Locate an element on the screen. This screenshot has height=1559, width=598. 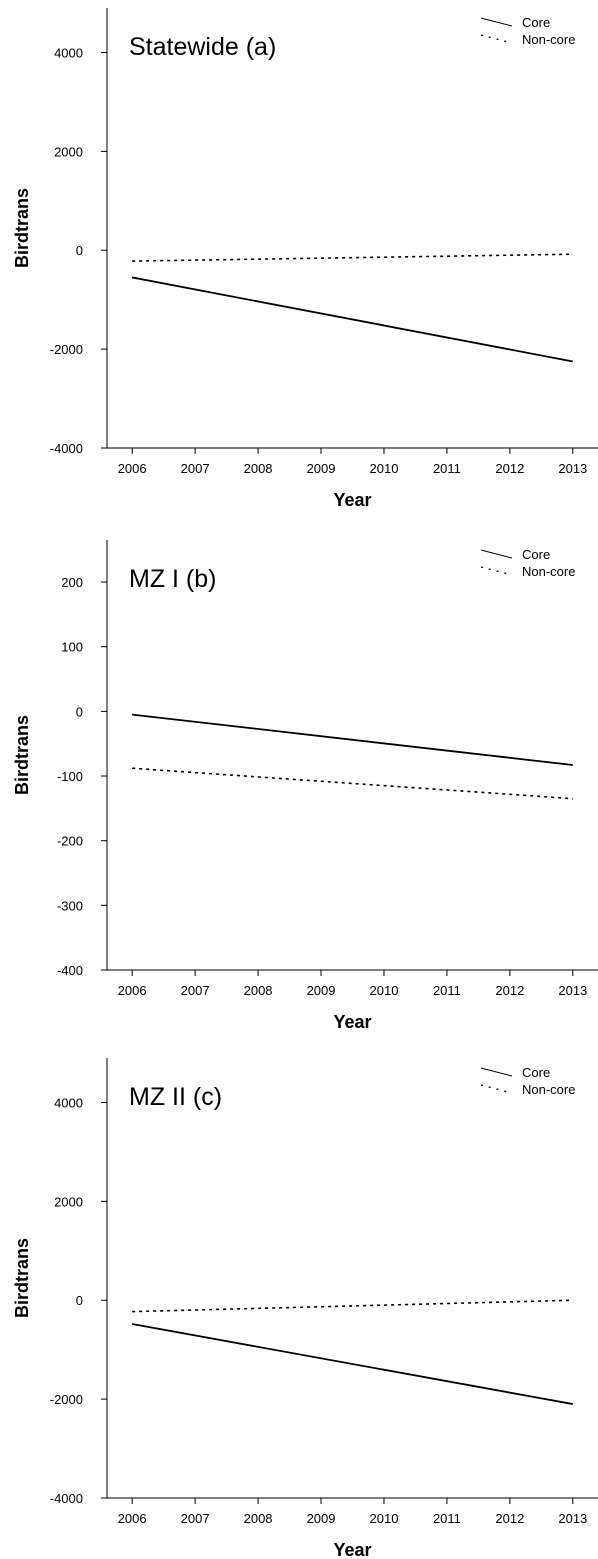
panel-title: MZ I (b) is located at coordinates (173, 579).